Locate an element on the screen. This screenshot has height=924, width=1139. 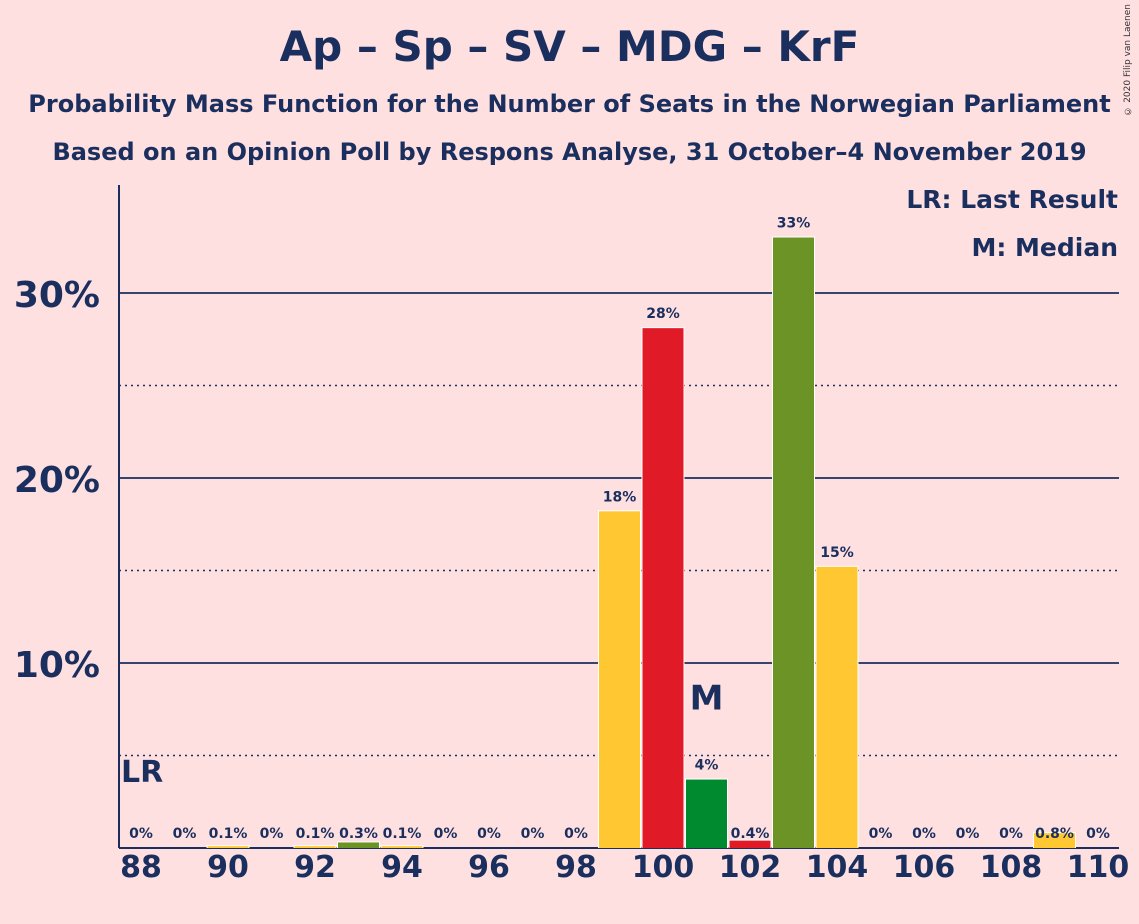
x-tick-label: 100 is located at coordinates (663, 867).